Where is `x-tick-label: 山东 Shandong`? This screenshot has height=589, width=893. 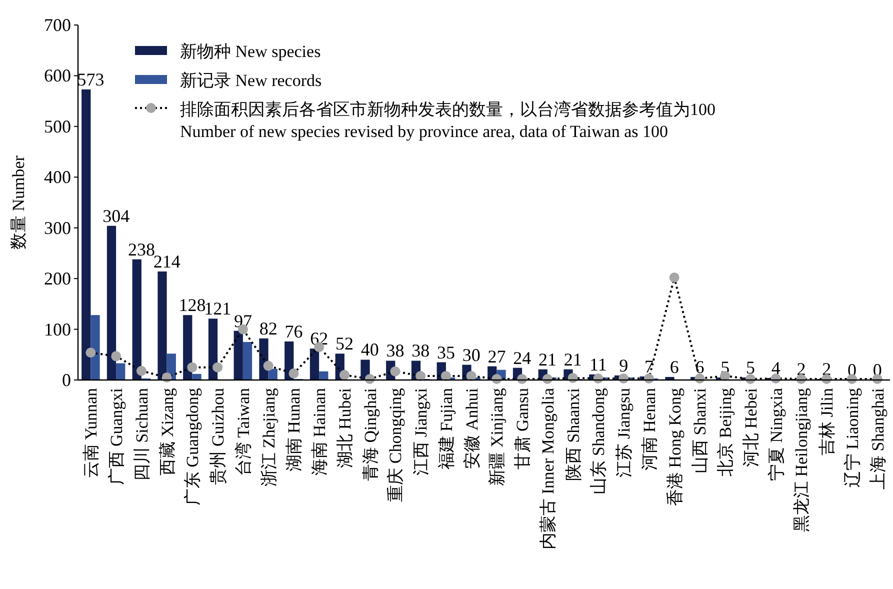 x-tick-label: 山东 Shandong is located at coordinates (598, 441).